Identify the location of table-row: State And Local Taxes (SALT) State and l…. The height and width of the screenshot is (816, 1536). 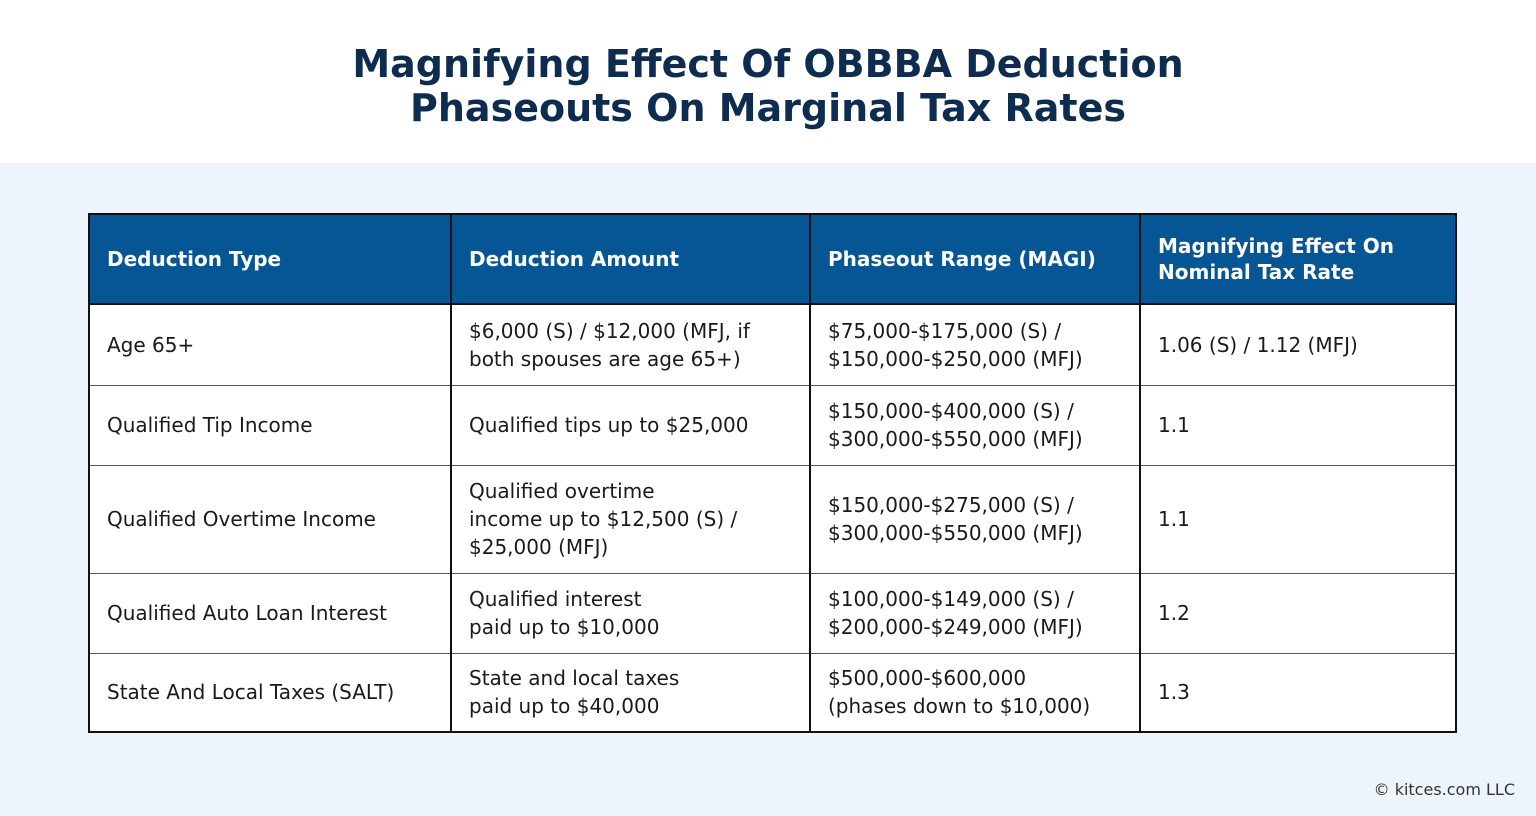
(772, 692).